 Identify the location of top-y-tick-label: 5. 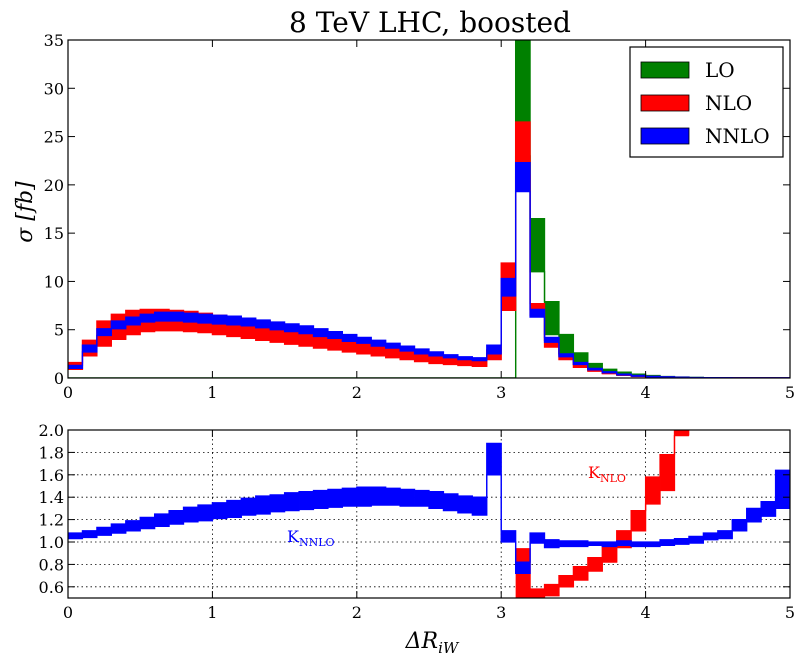
(59, 330).